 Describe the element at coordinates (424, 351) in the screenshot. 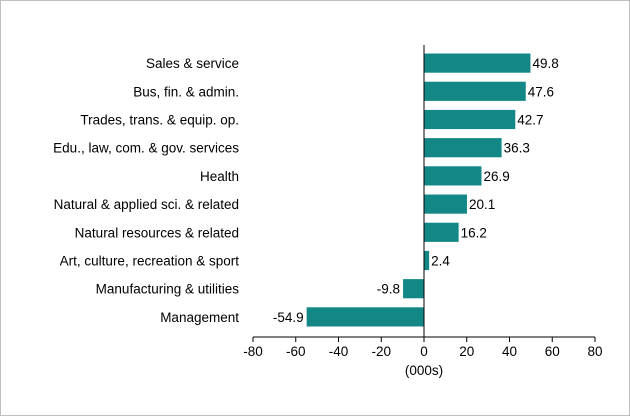

I see `x-tick-label: 0` at that location.